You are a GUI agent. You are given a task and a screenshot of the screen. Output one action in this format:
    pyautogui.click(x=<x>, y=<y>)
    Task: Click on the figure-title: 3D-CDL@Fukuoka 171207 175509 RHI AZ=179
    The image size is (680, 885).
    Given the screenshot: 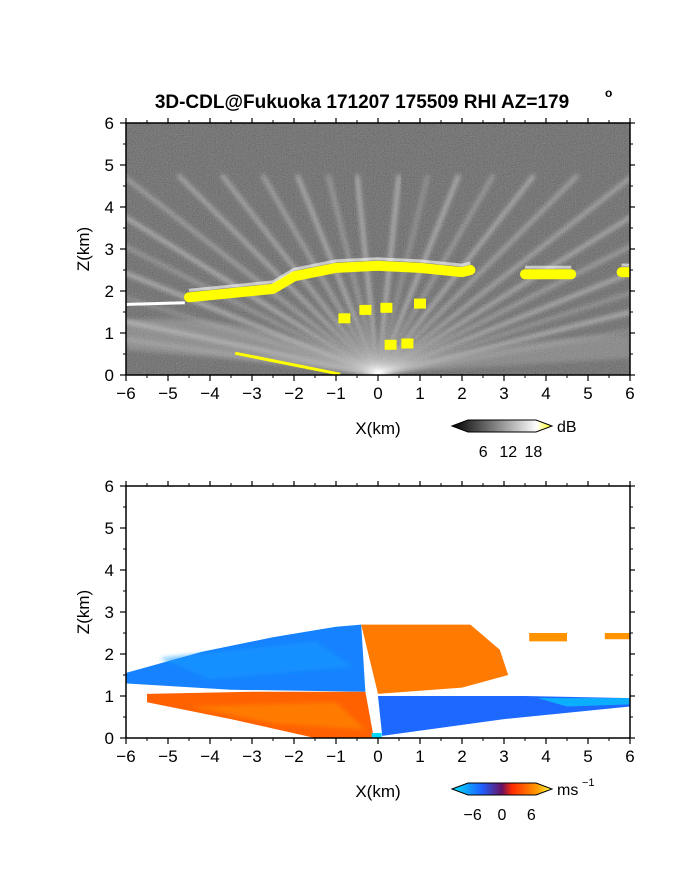 What is the action you would take?
    pyautogui.click(x=362, y=102)
    